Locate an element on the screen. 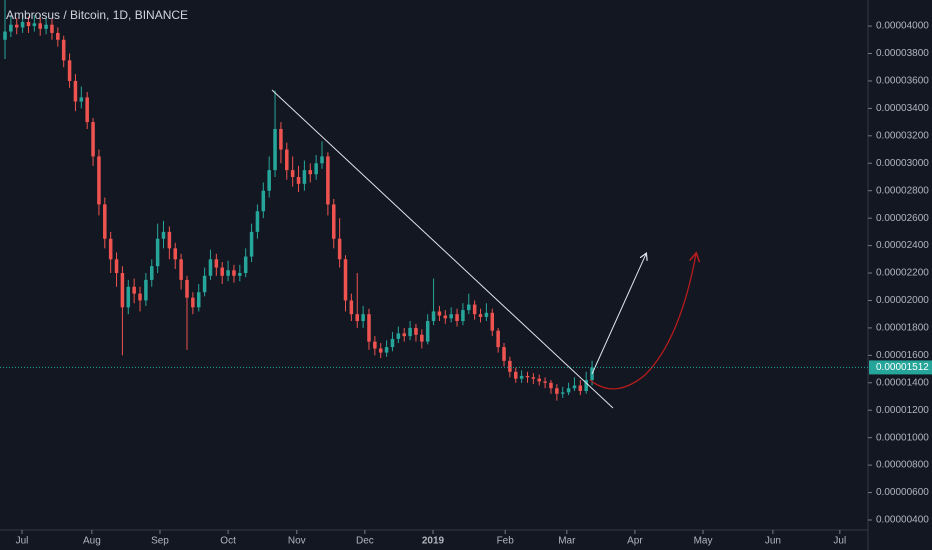 This screenshot has height=550, width=932. x-tick-label: Jul is located at coordinates (22, 541).